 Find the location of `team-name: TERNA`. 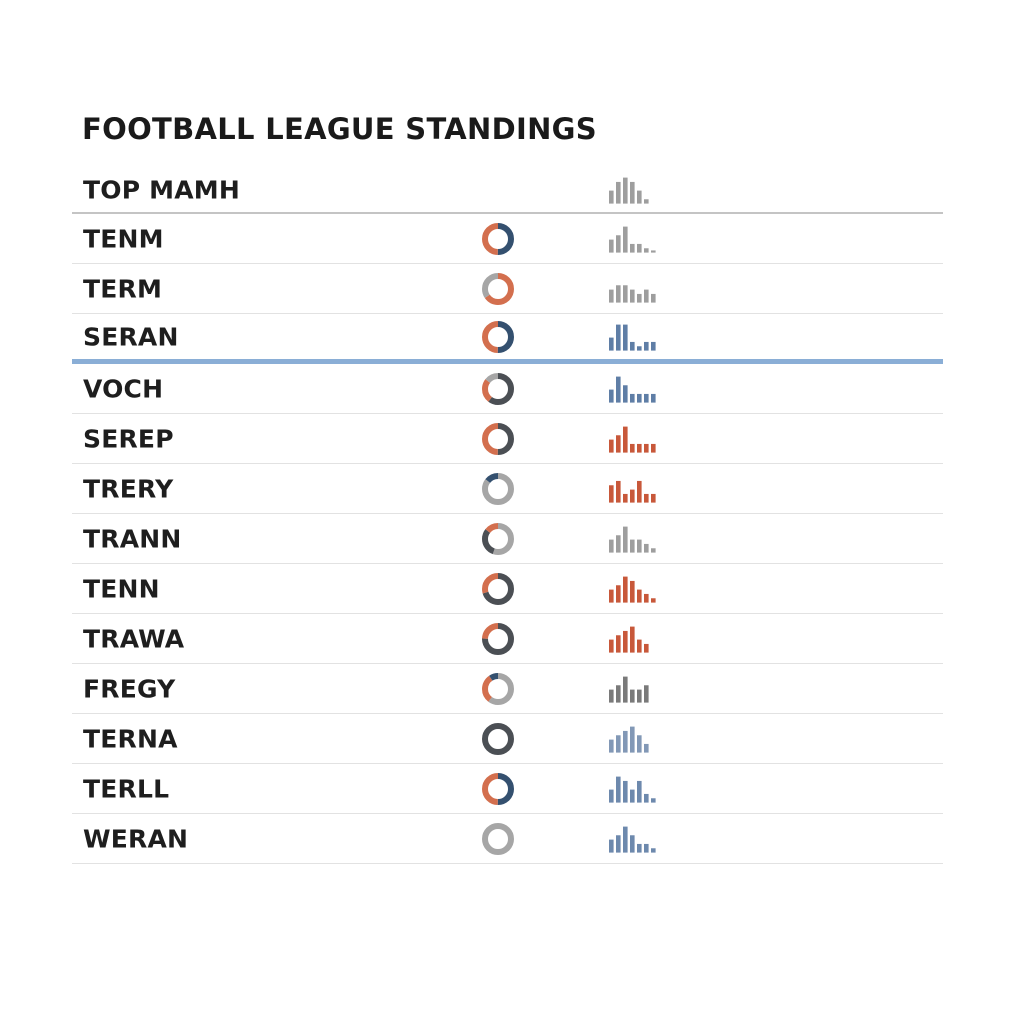

team-name: TERNA is located at coordinates (130, 738).